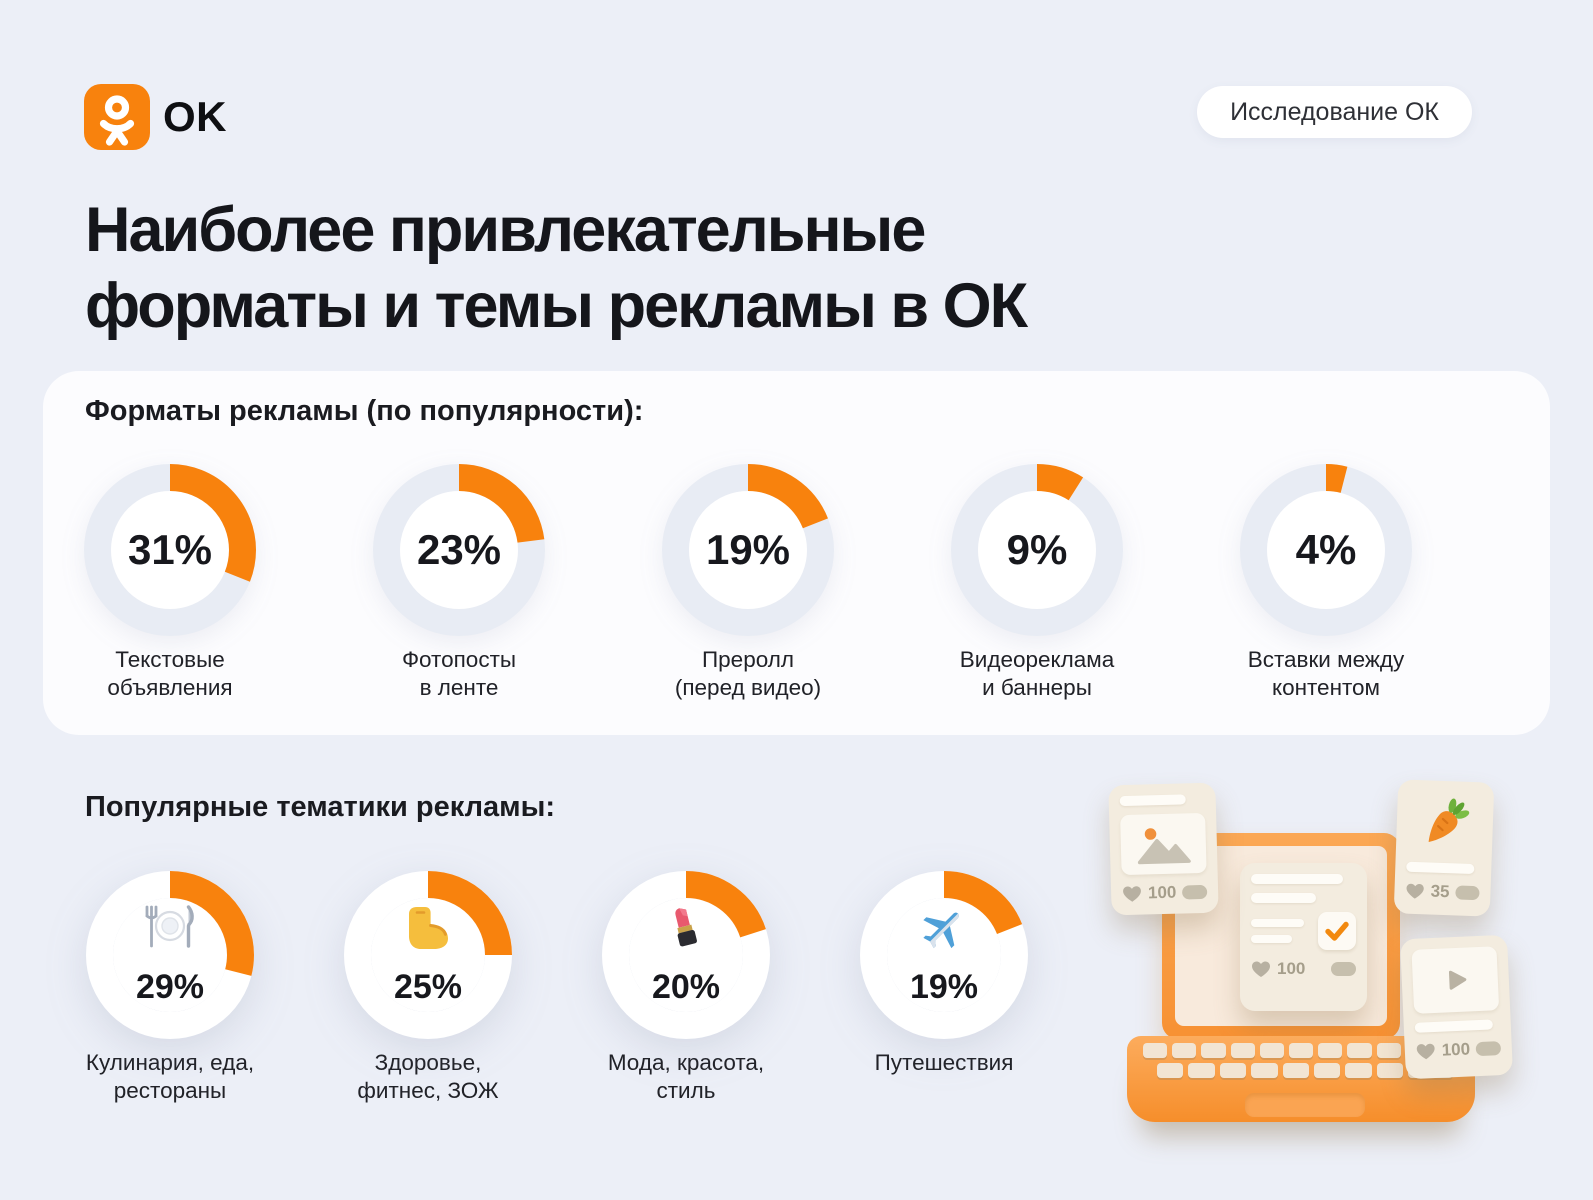  What do you see at coordinates (170, 673) in the screenshot?
I see `chart-label: Текстовые объявления` at bounding box center [170, 673].